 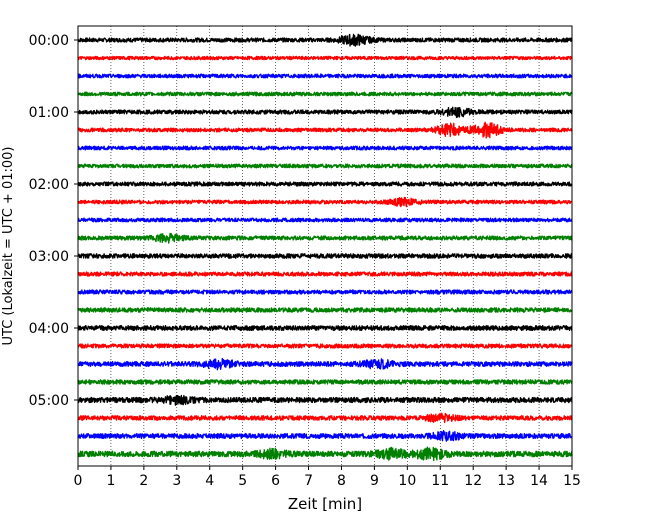 I want to click on x-tick-label: 2, so click(x=143, y=481).